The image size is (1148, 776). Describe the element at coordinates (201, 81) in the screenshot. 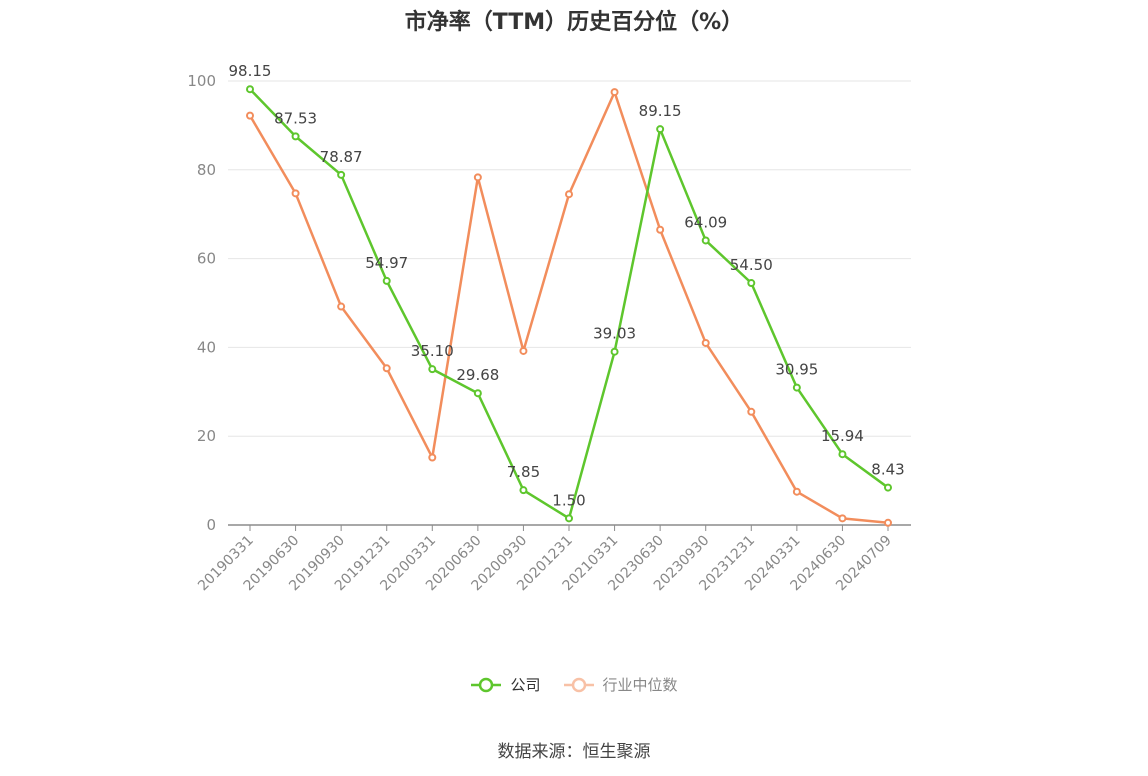

I see `y-tick-label: 100` at that location.